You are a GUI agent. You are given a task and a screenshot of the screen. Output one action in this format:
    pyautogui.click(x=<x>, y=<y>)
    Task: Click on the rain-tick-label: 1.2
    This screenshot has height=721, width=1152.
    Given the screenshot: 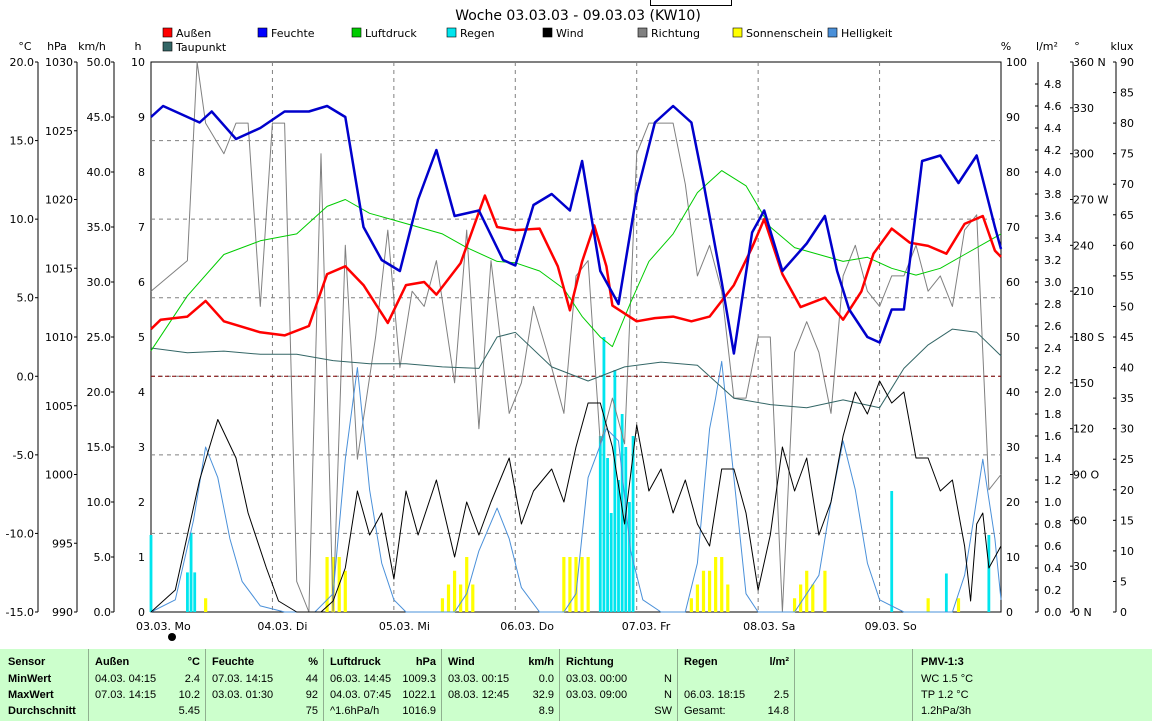 What is the action you would take?
    pyautogui.click(x=1053, y=480)
    